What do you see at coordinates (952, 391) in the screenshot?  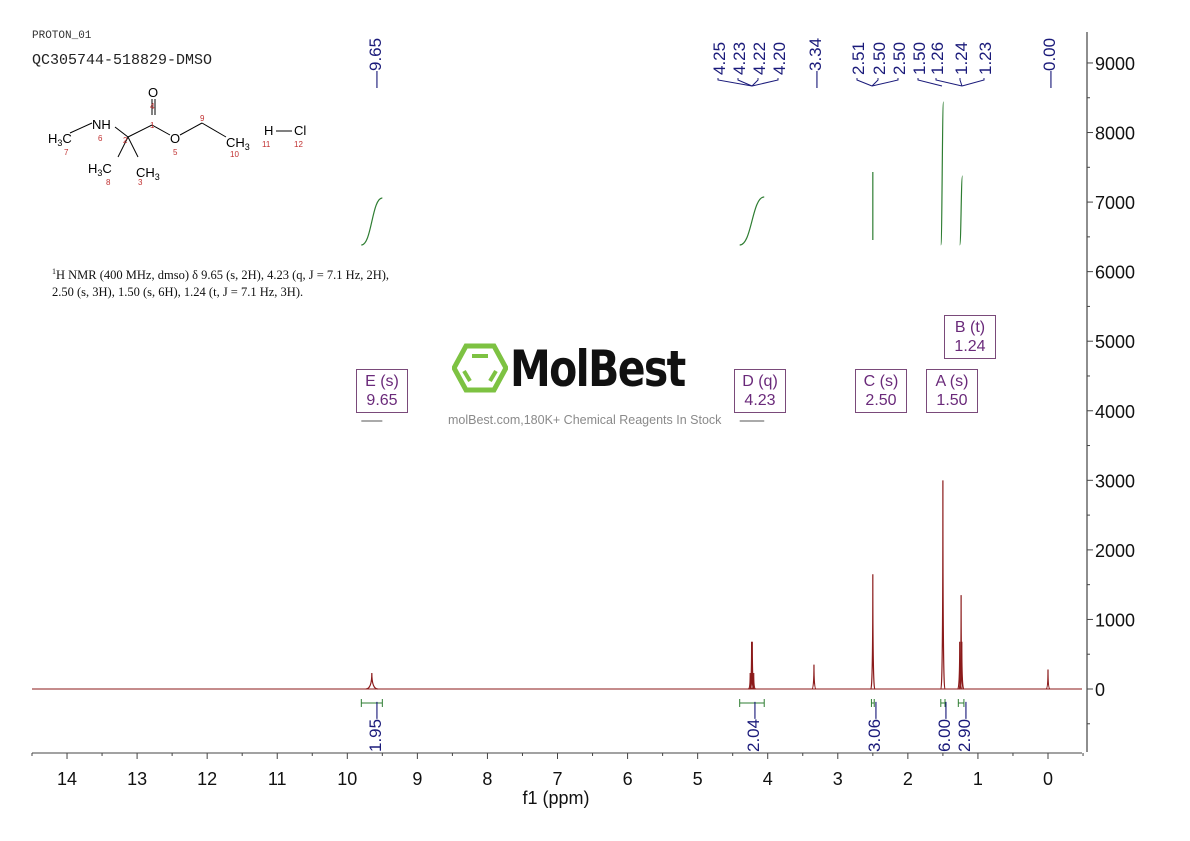 I see `multiplet-box-A: A (s) 1.50` at bounding box center [952, 391].